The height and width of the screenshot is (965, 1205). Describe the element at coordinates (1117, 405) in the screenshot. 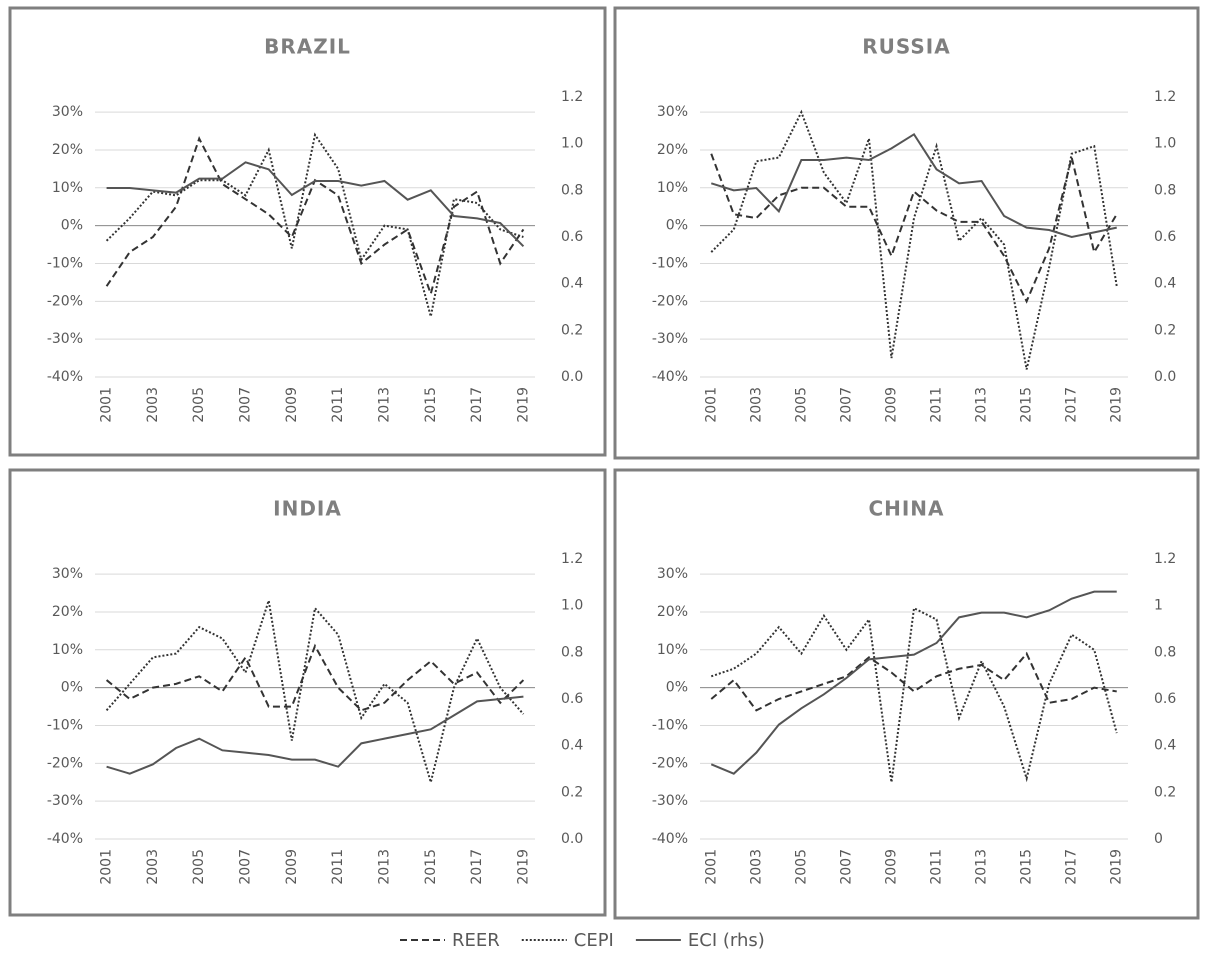

I see `x-tick-label: 2019` at that location.